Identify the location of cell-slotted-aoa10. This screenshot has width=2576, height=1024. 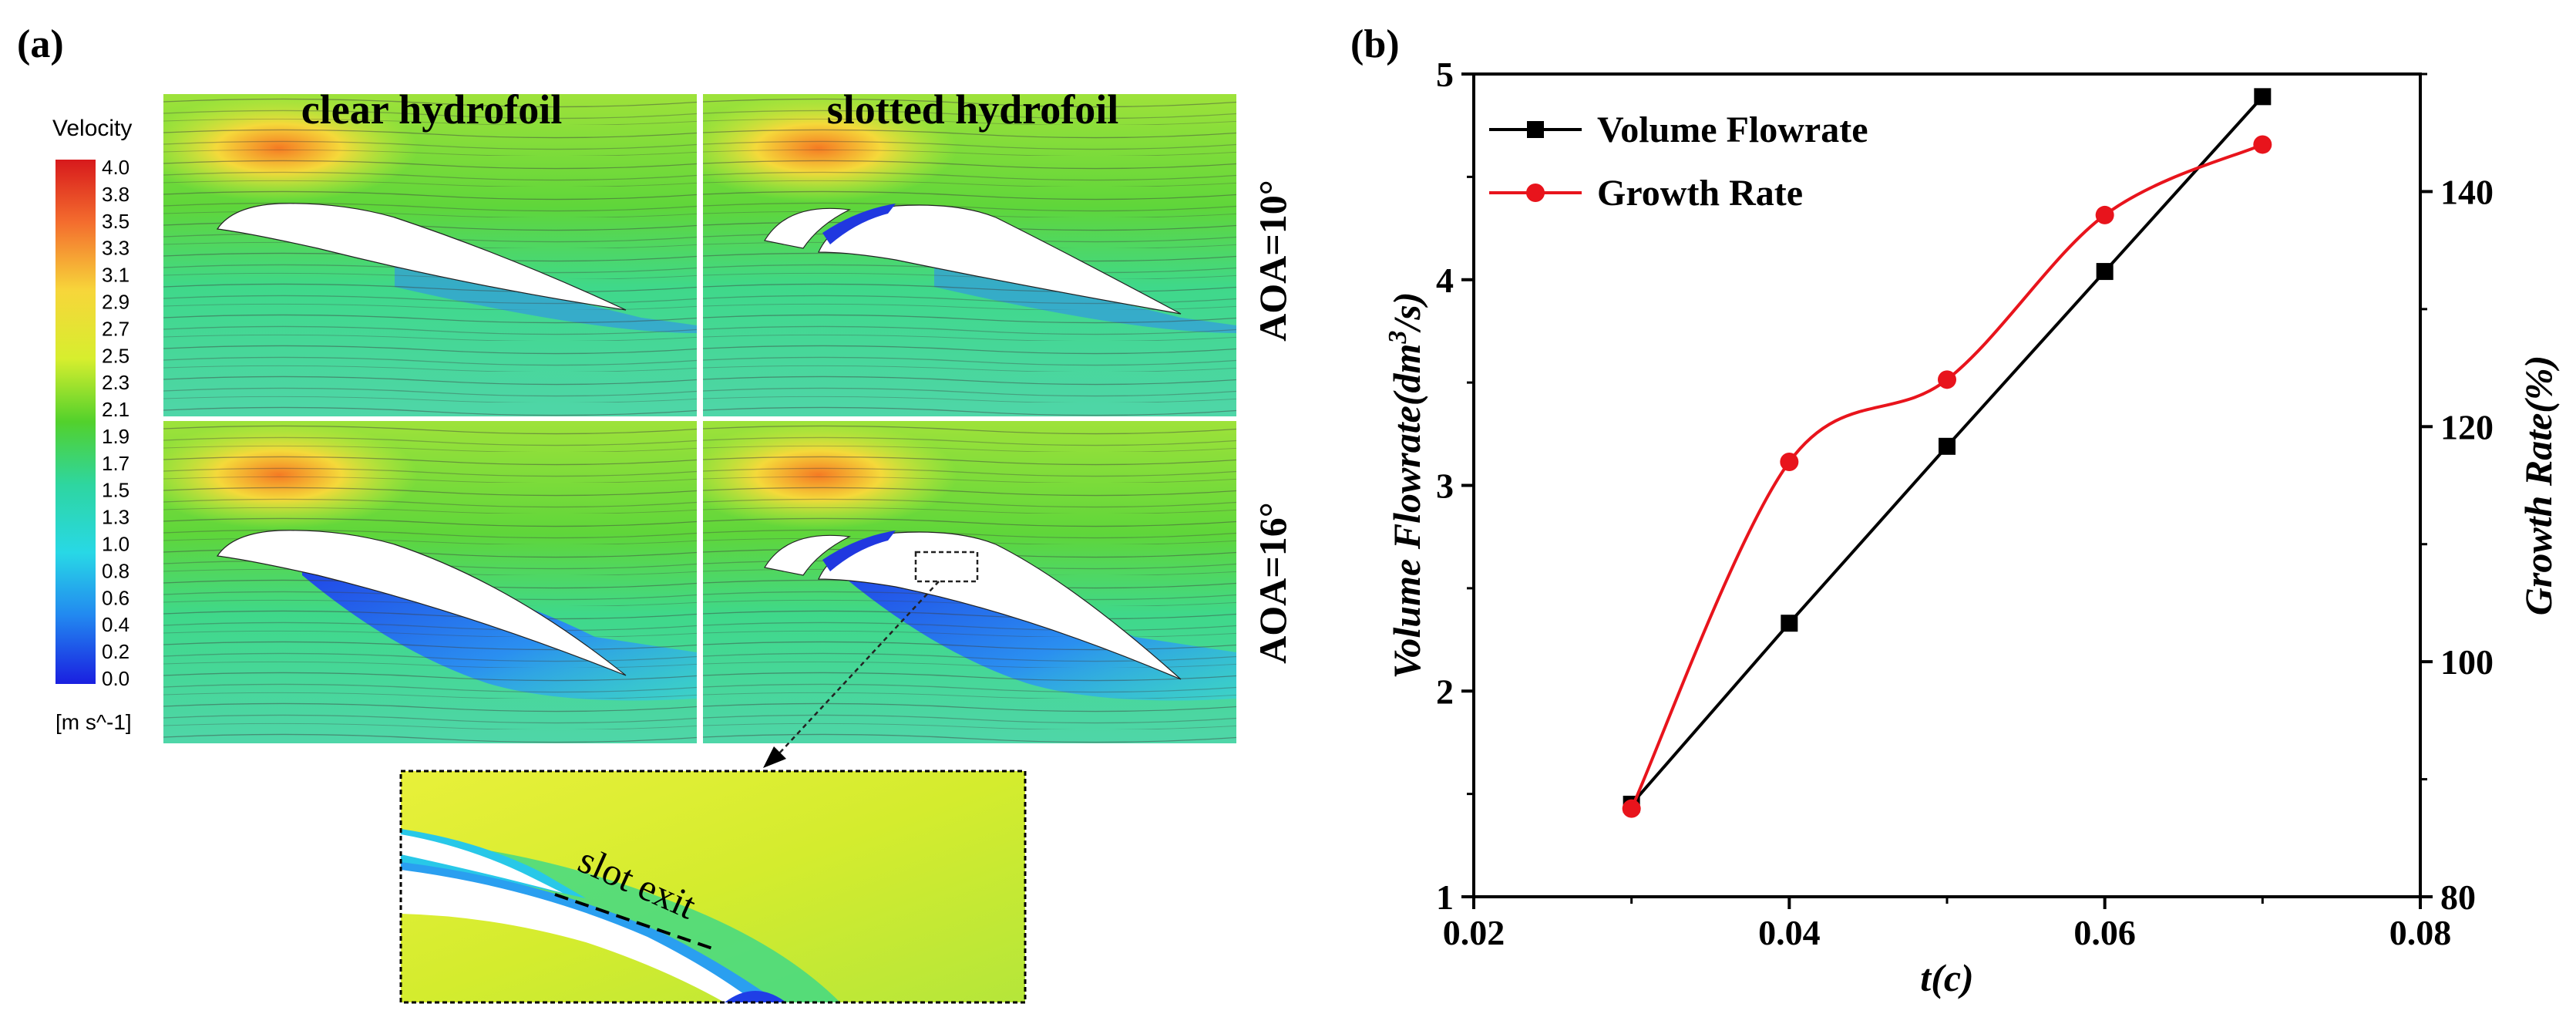
(969, 255).